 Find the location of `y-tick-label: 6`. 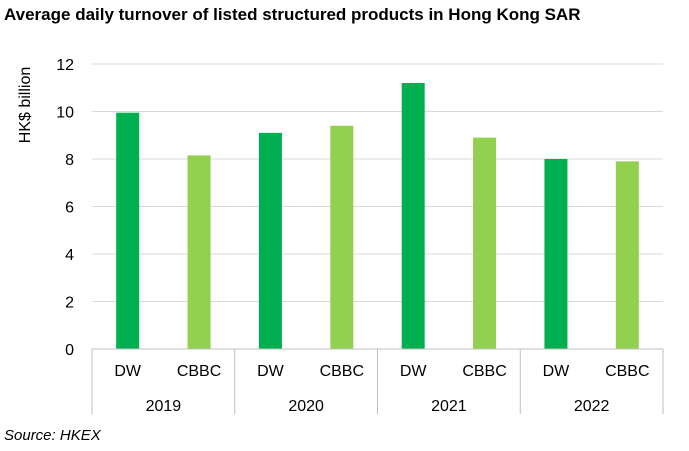

y-tick-label: 6 is located at coordinates (69, 208).